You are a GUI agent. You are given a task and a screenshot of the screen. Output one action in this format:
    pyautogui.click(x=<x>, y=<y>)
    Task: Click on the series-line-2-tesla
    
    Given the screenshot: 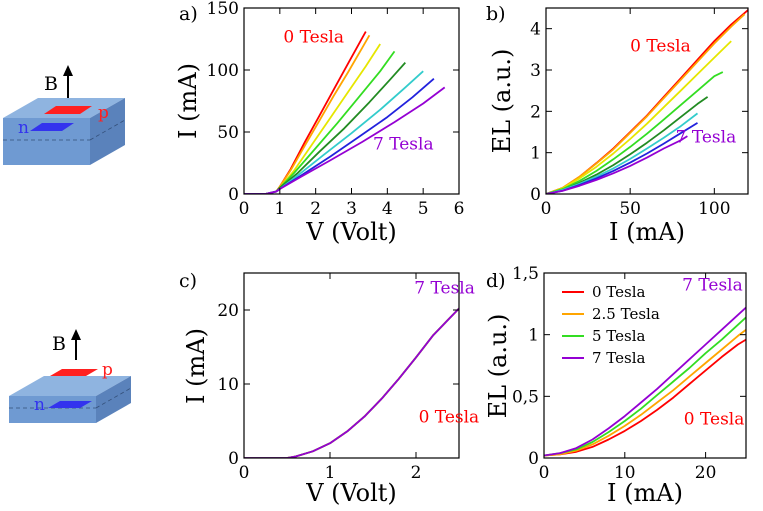 What is the action you would take?
    pyautogui.click(x=639, y=117)
    